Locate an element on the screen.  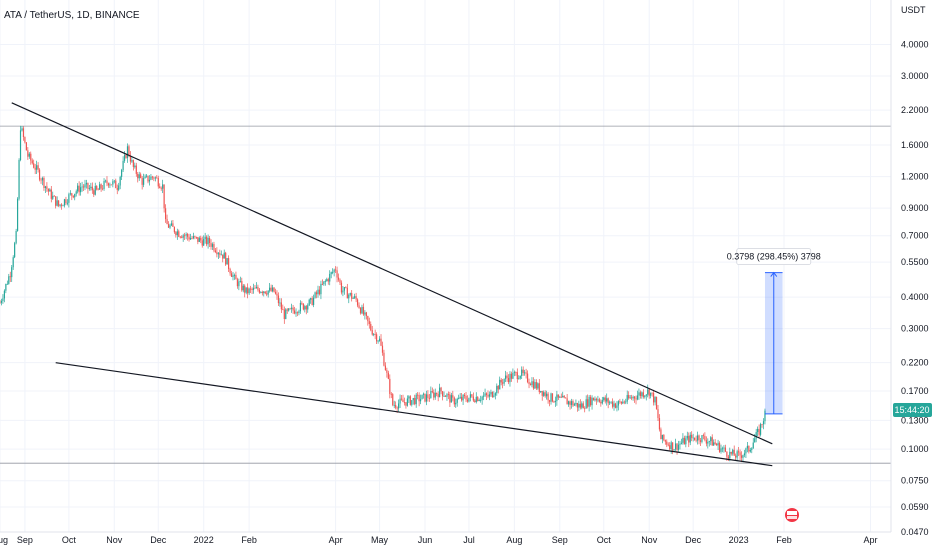
time-tick-label: Dec is located at coordinates (693, 540).